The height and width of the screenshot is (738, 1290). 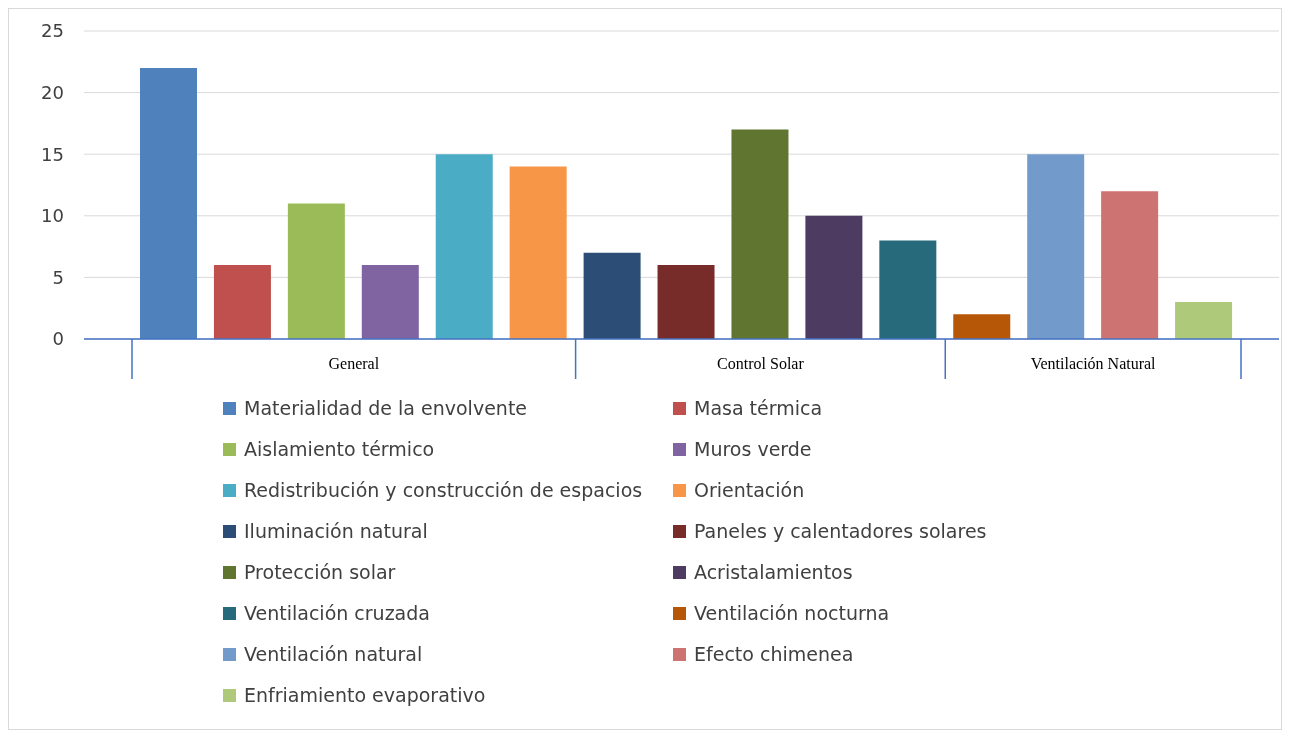 What do you see at coordinates (840, 531) in the screenshot?
I see `legend-label: Paneles y calentadores solares` at bounding box center [840, 531].